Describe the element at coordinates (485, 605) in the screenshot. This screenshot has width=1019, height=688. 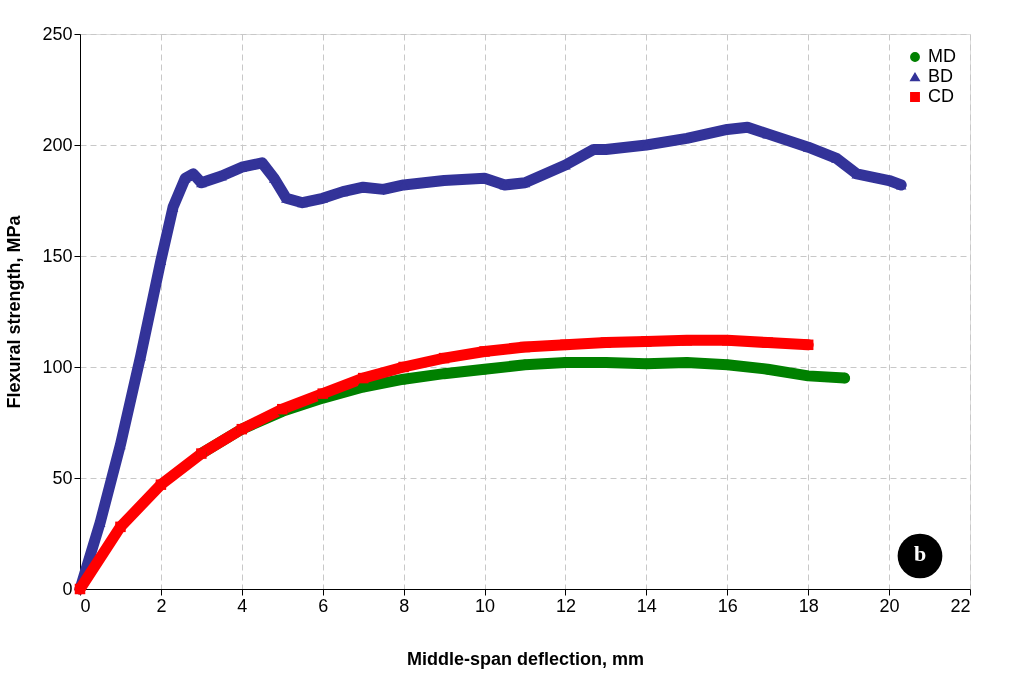
I see `x-tick-label: 10` at that location.